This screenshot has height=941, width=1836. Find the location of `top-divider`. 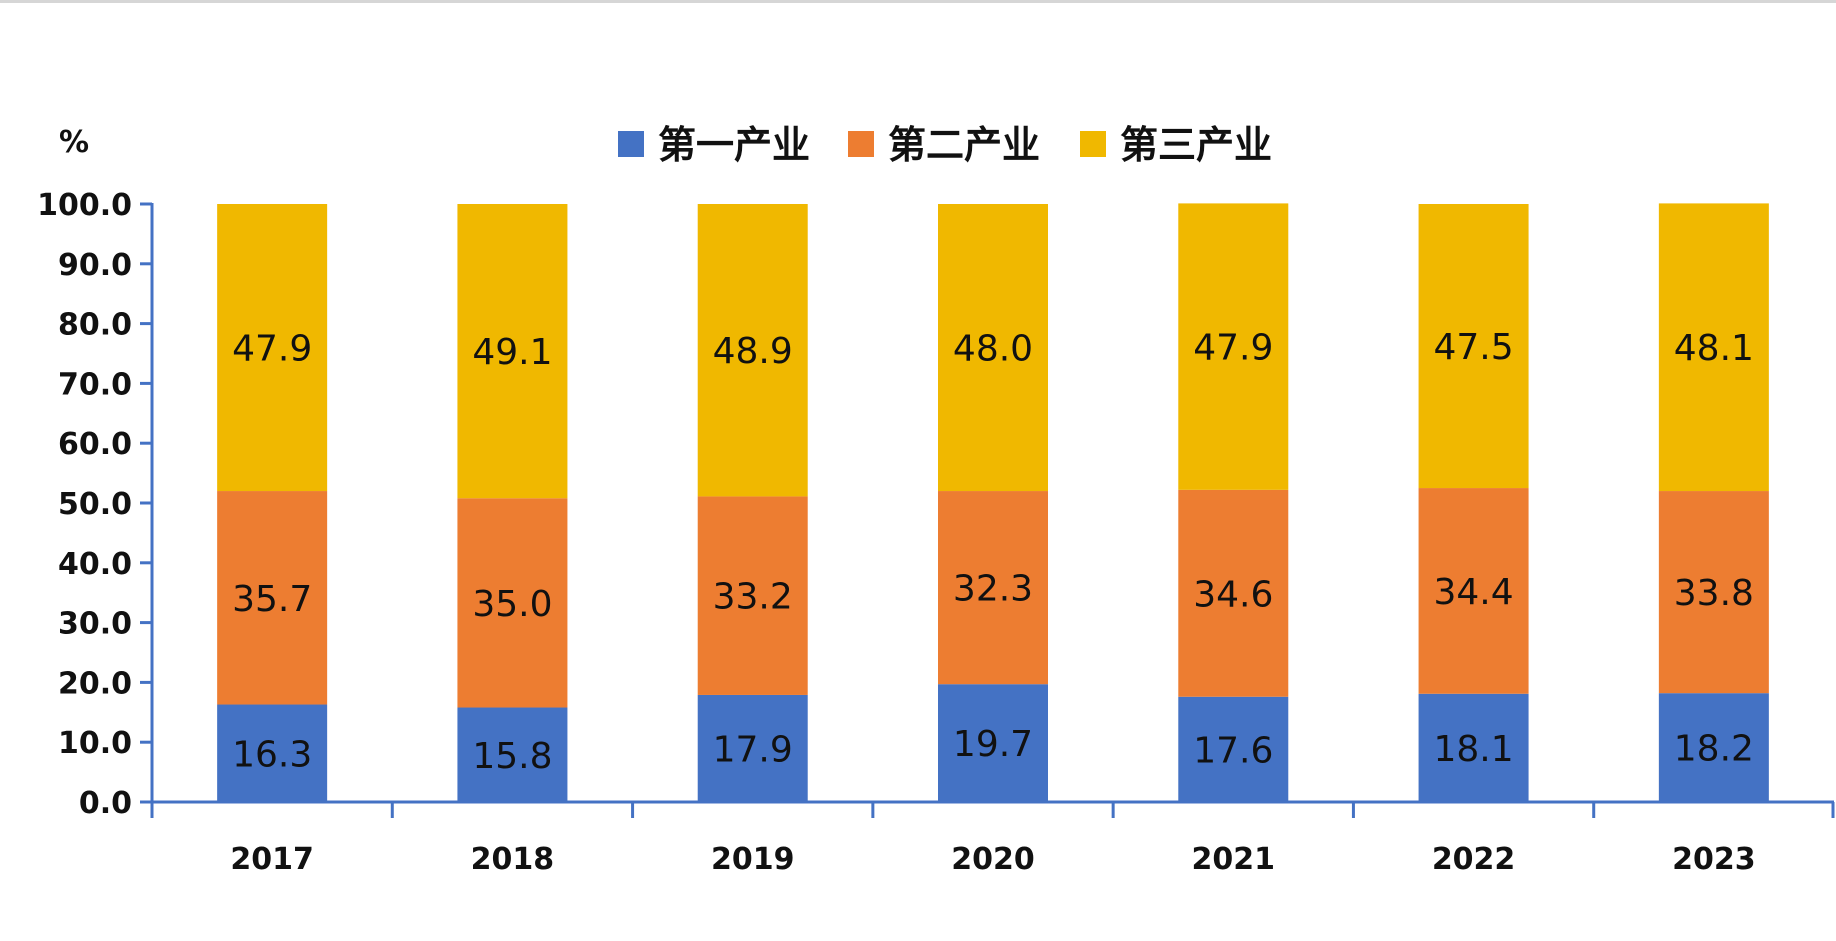

top-divider is located at coordinates (918, 1).